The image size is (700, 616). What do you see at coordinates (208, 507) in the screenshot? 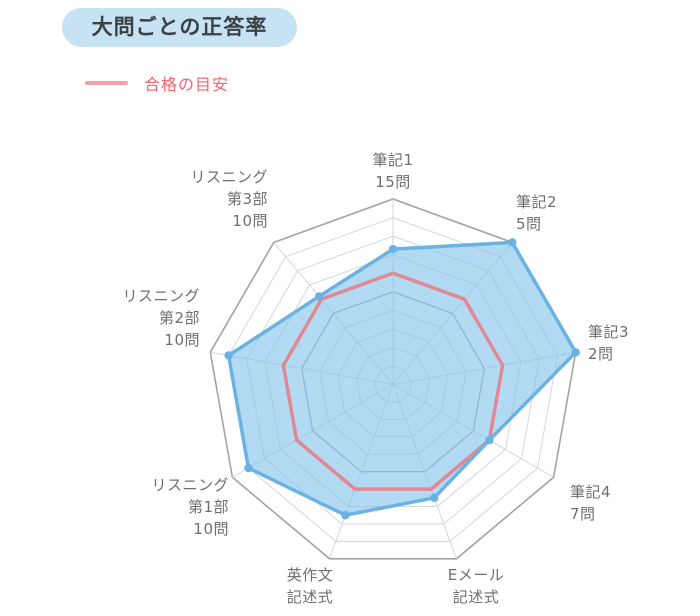
I see `axis-label-6-line-1: 第1部` at bounding box center [208, 507].